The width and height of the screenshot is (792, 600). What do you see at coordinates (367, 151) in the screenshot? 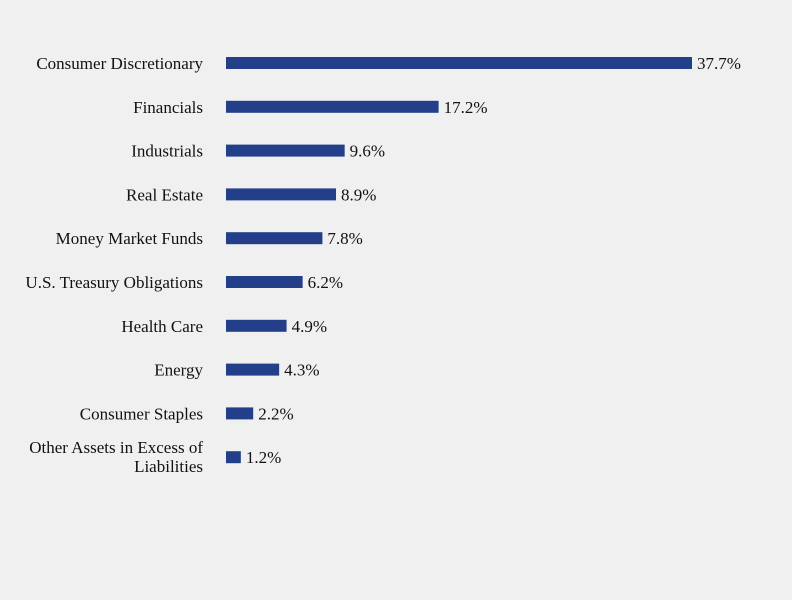
I see `value-label: 9.6%` at bounding box center [367, 151].